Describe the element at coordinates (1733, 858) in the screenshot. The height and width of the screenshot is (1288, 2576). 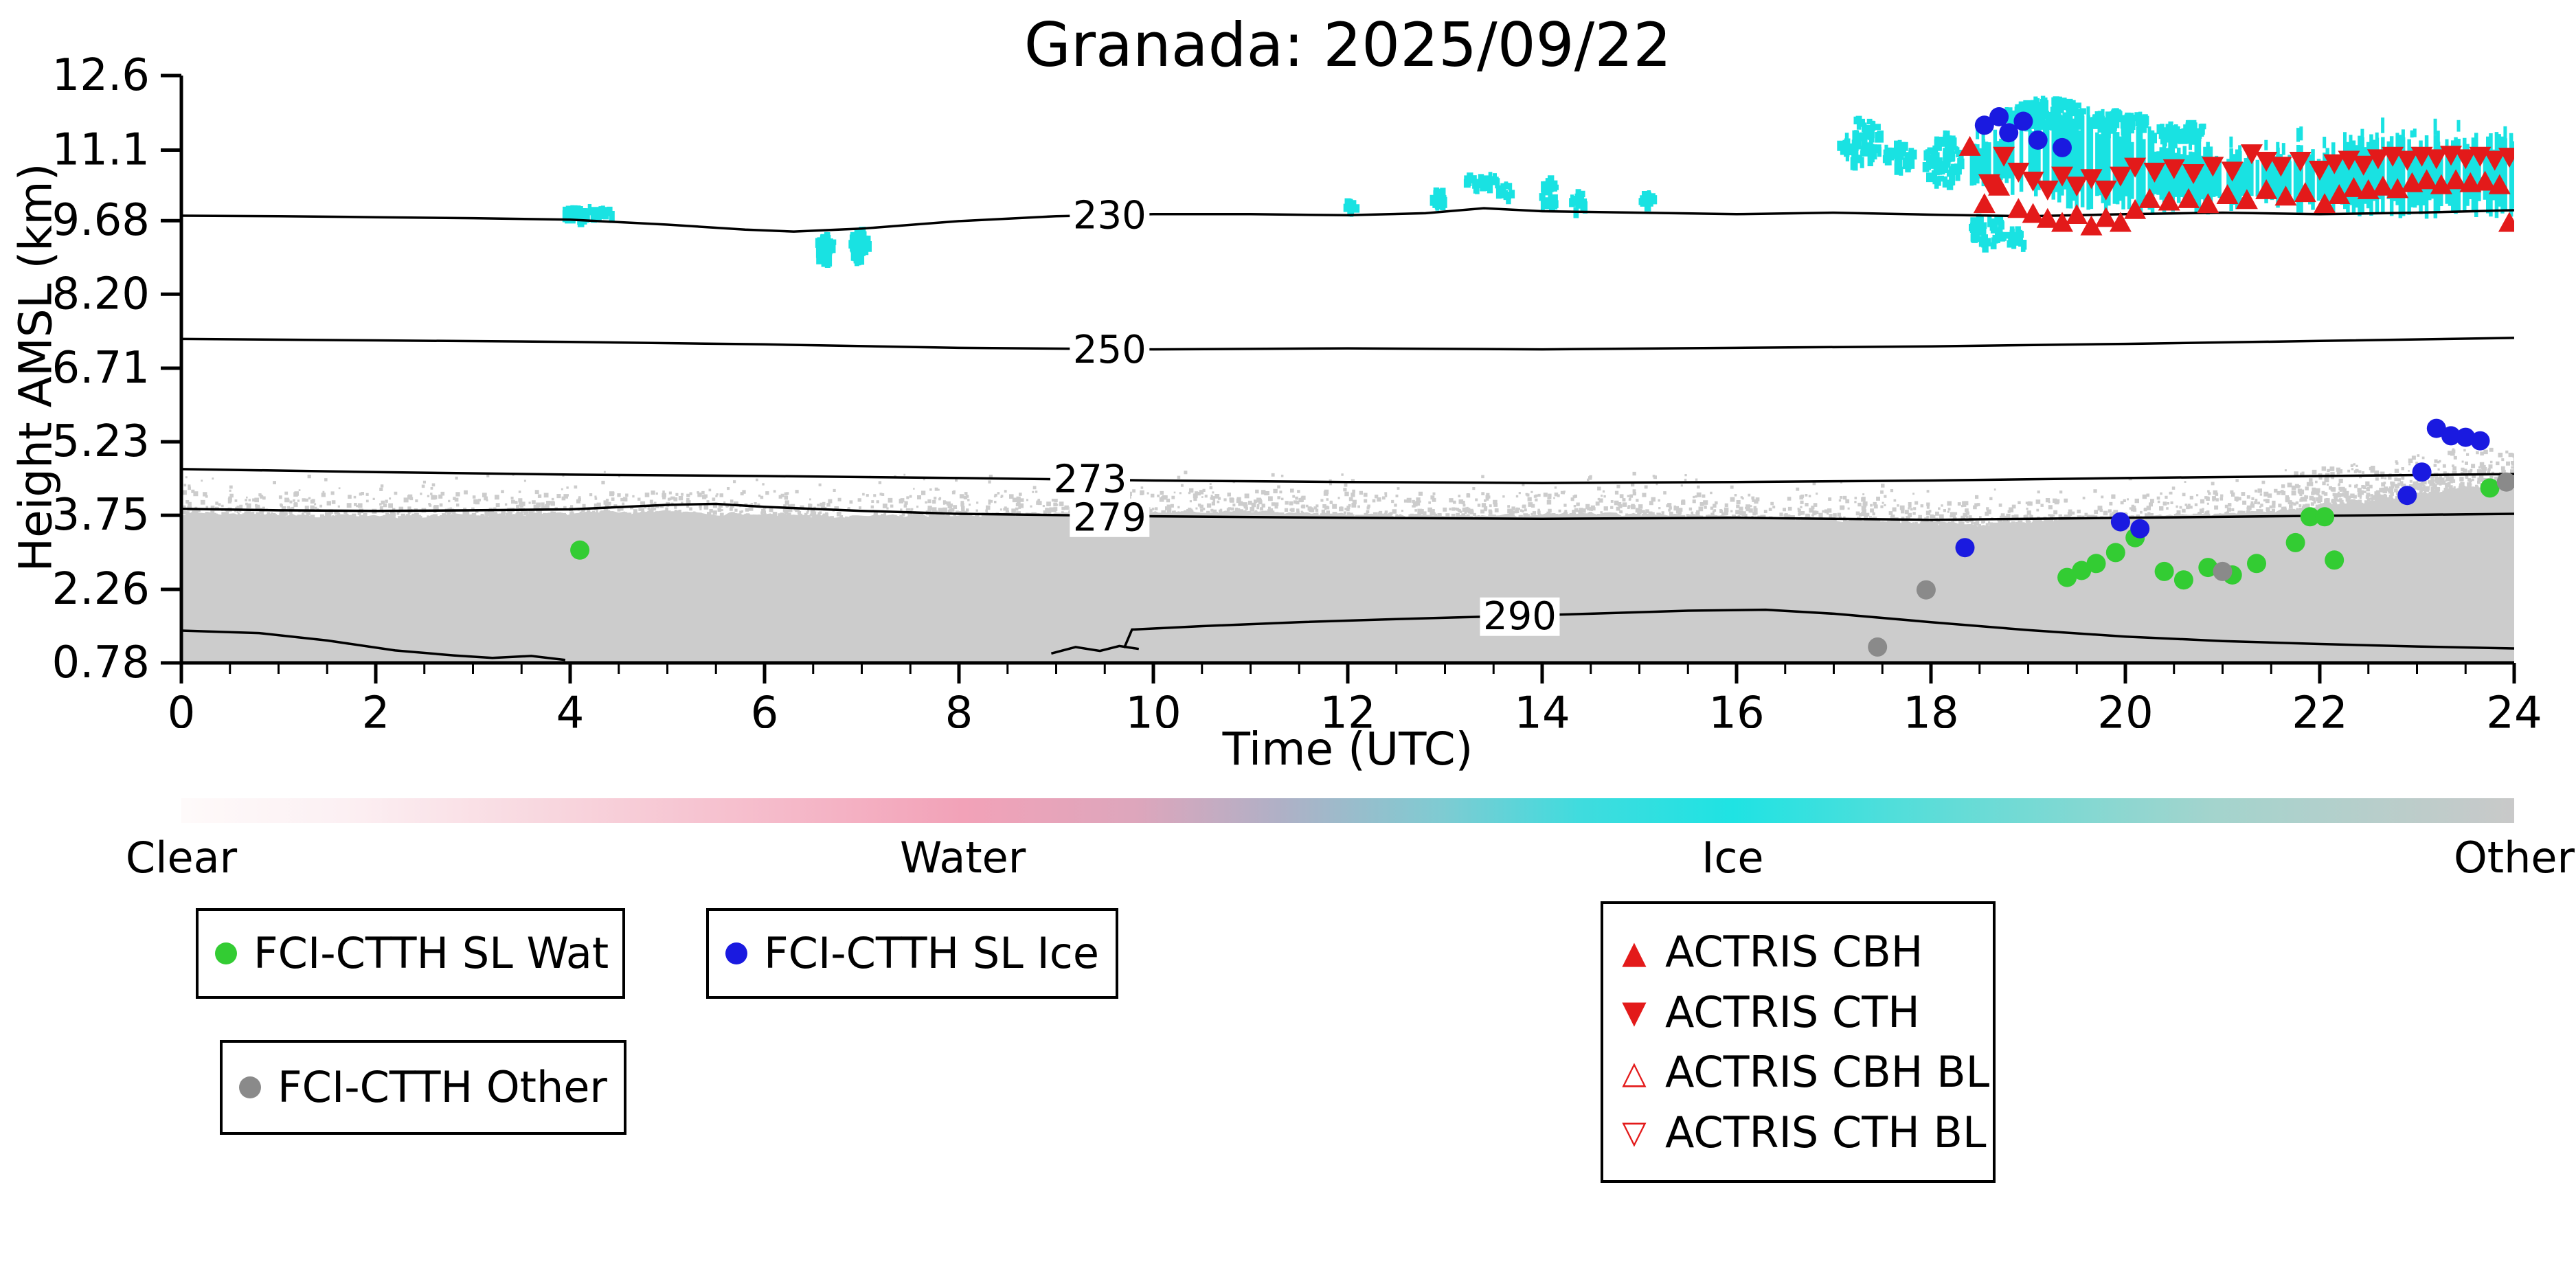
I see `colorbar-label-ice: Ice` at that location.